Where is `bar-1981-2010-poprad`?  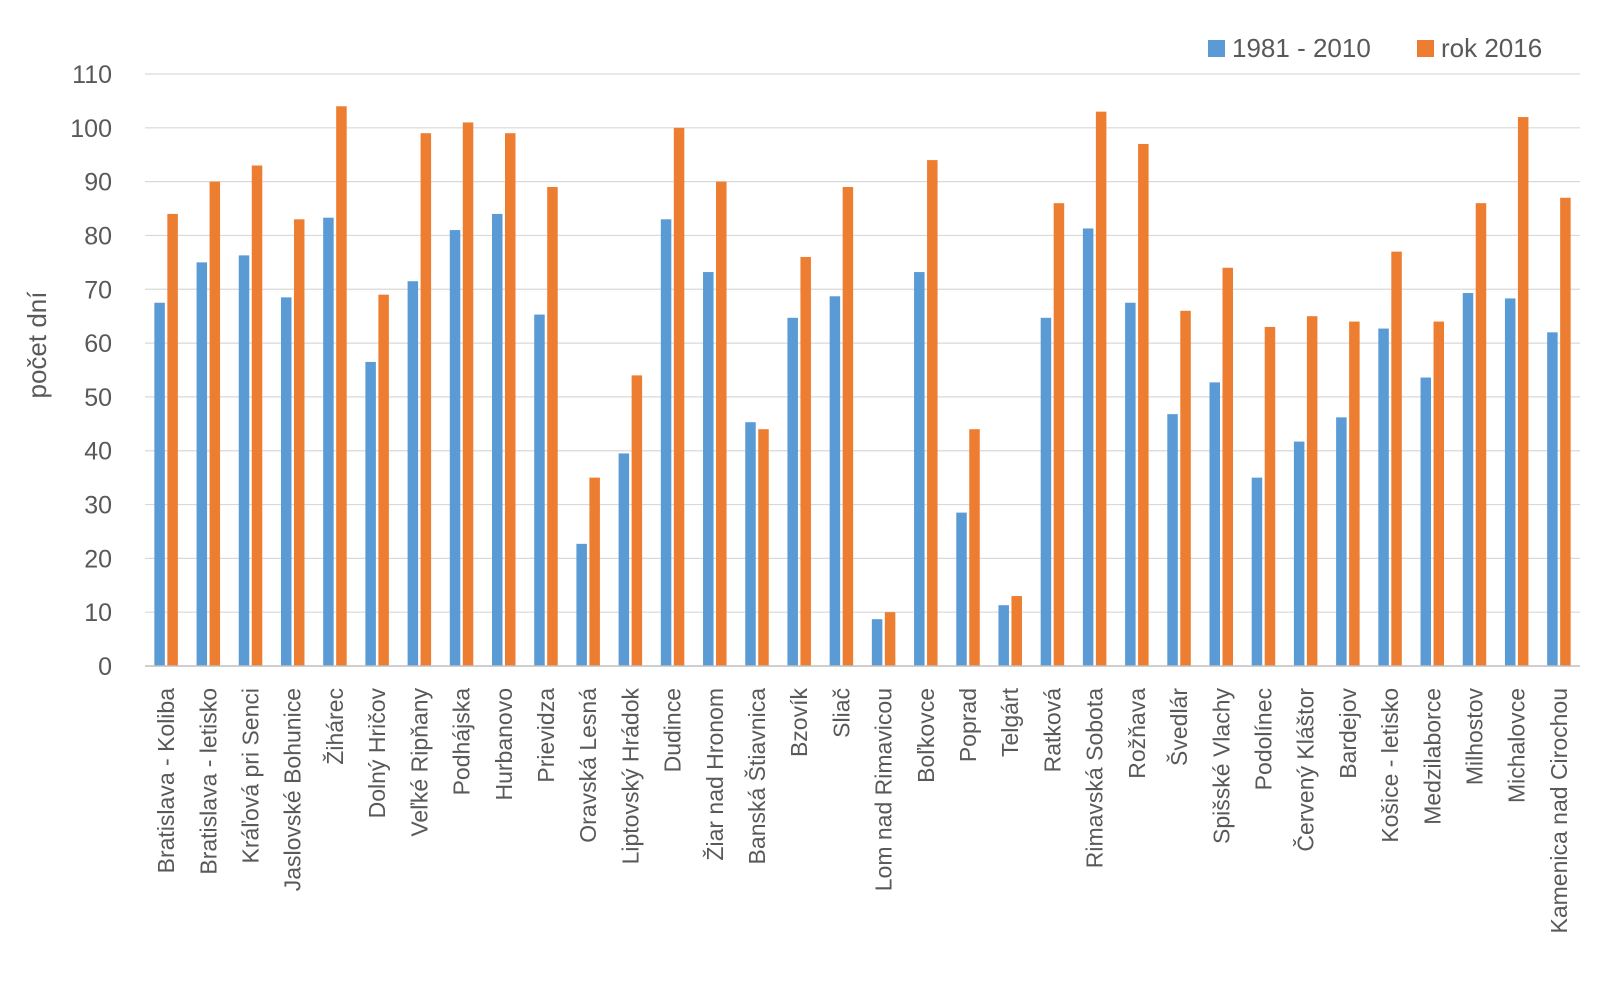 bar-1981-2010-poprad is located at coordinates (961, 589).